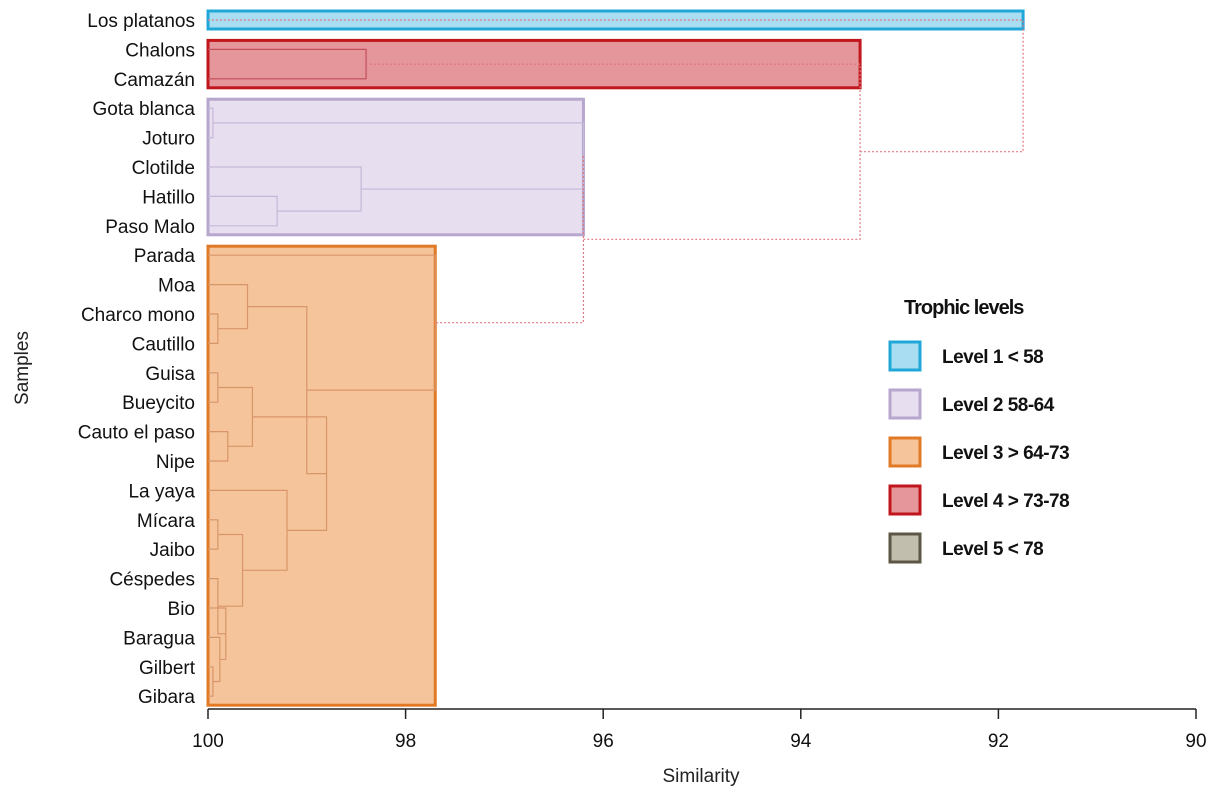 This screenshot has height=792, width=1219. Describe the element at coordinates (168, 139) in the screenshot. I see `sample-label: Joturo` at that location.